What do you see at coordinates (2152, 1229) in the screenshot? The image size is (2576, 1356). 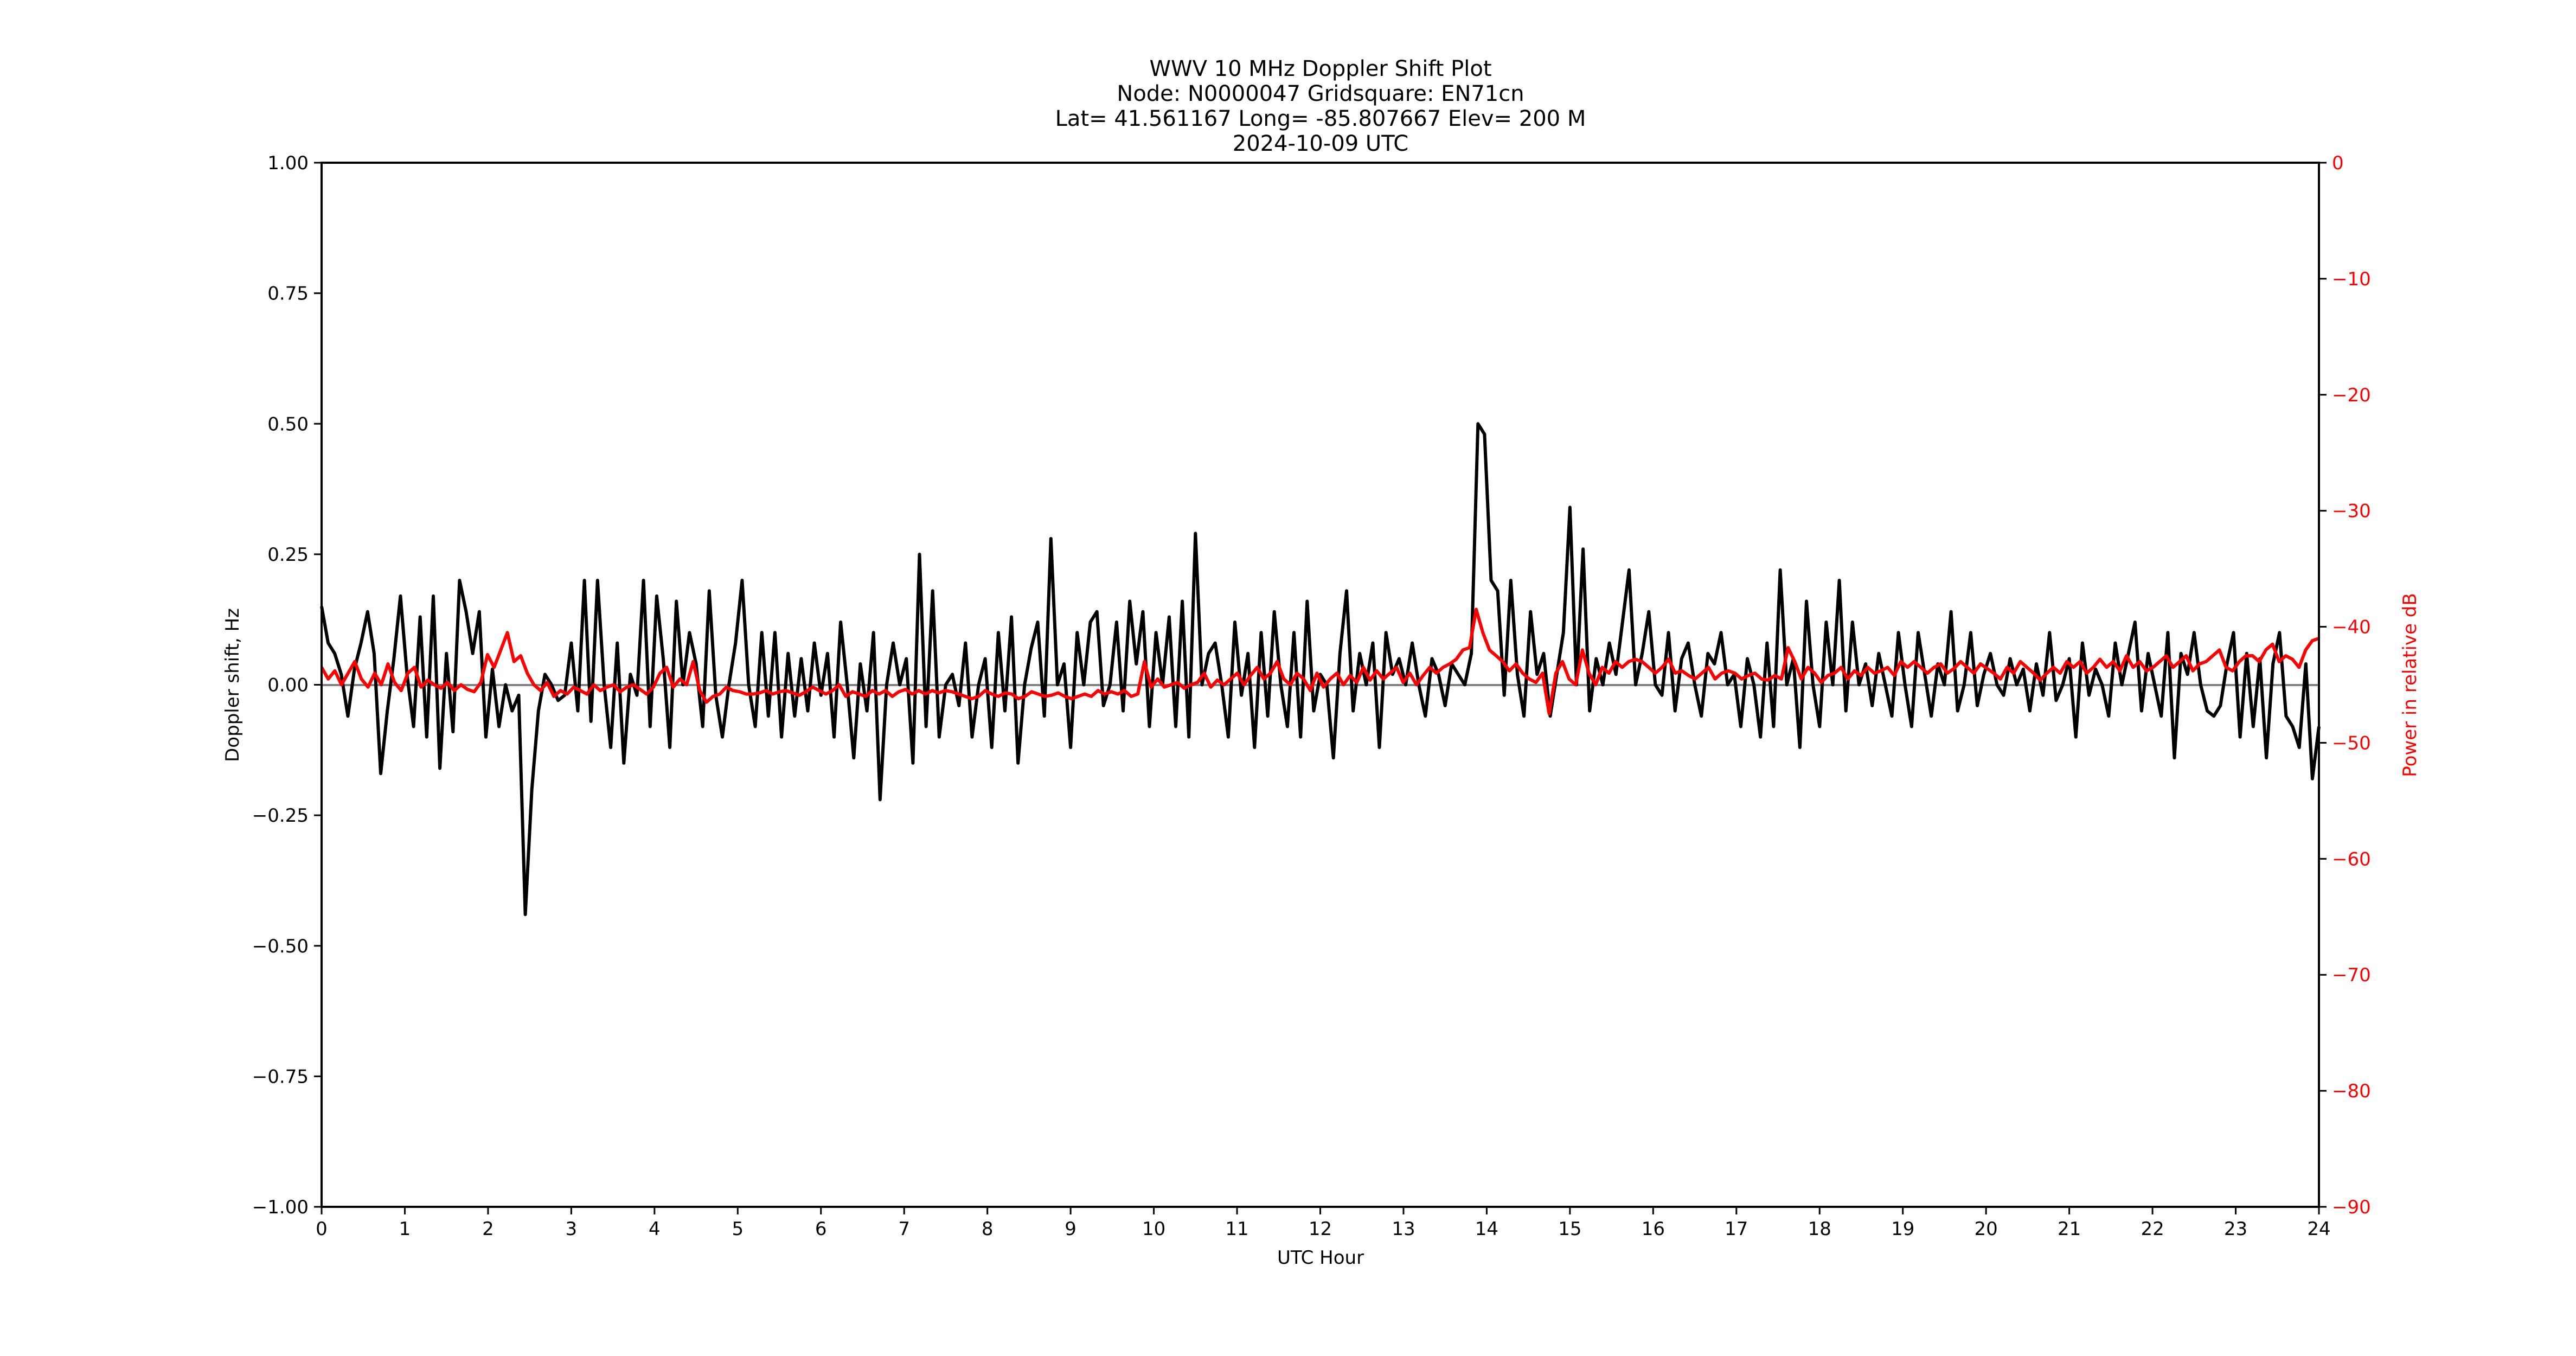 I see `x-tick-label: 22` at bounding box center [2152, 1229].